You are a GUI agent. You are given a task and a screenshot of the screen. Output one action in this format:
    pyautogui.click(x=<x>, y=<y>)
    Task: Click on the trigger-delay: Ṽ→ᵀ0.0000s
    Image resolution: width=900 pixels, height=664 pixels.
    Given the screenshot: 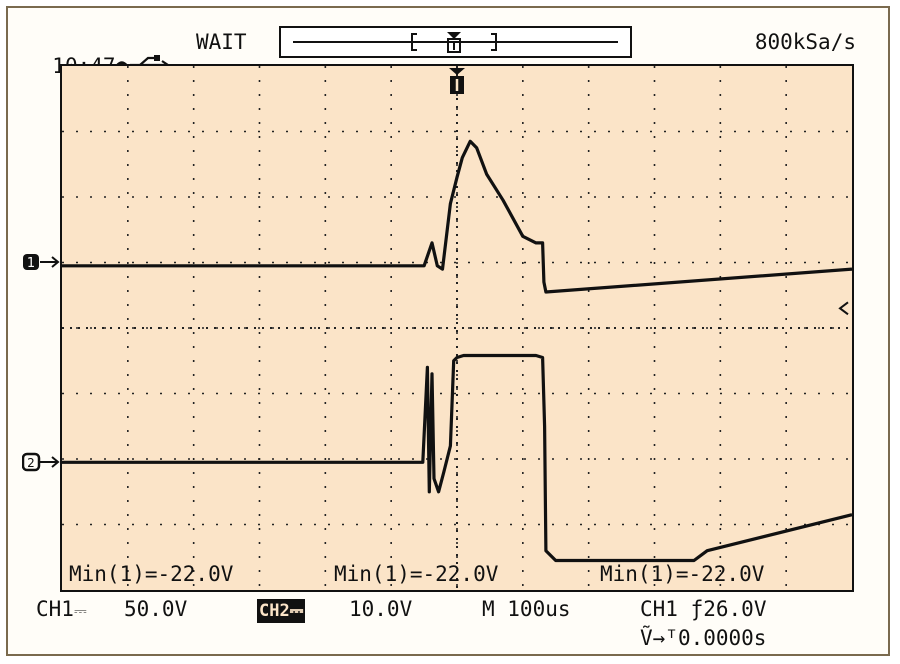 What is the action you would take?
    pyautogui.click(x=703, y=638)
    